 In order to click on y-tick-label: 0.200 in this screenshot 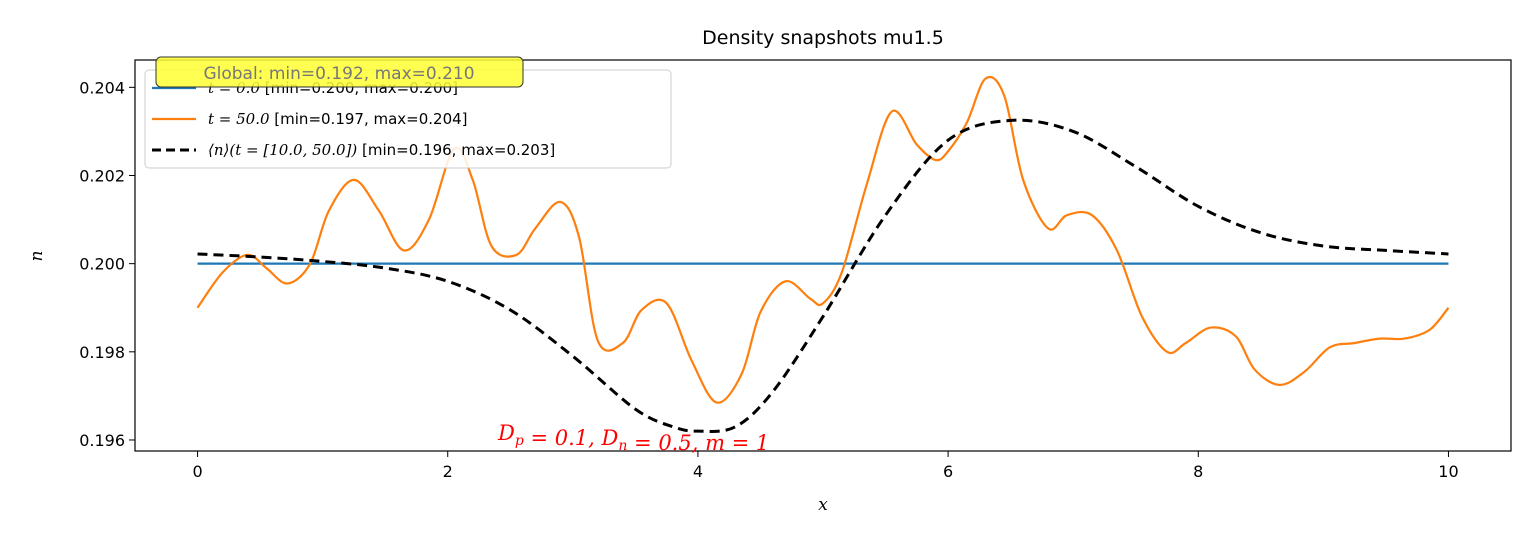, I will do `click(102, 264)`.